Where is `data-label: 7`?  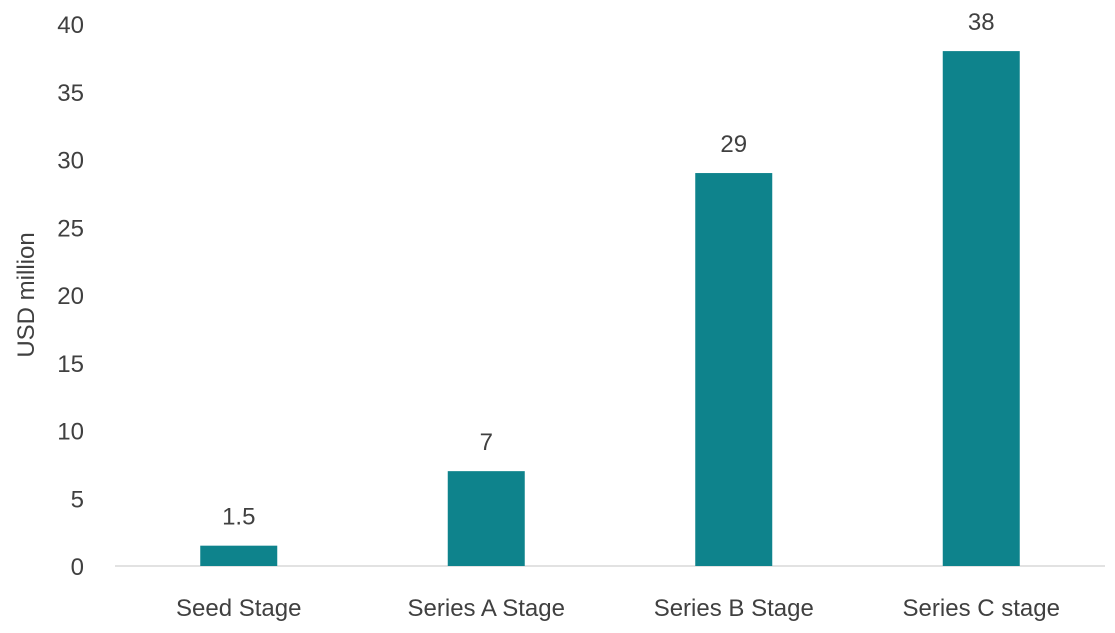
data-label: 7 is located at coordinates (486, 442).